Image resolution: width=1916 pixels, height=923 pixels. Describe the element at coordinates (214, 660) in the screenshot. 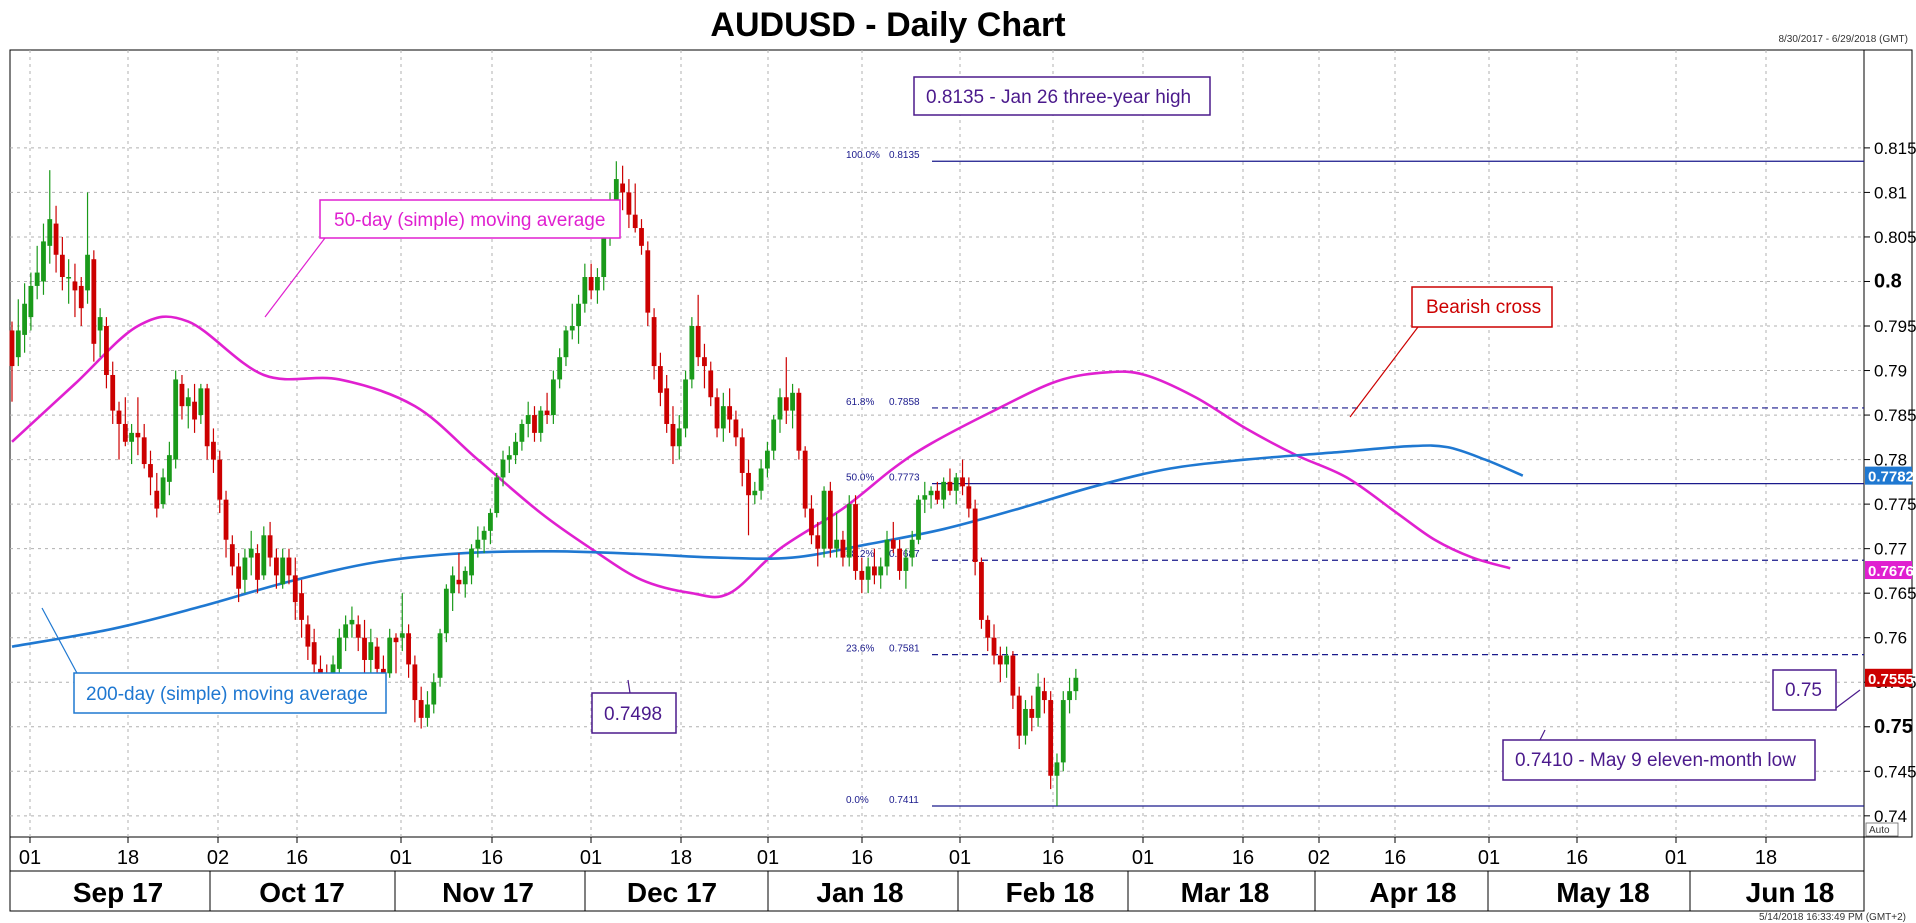

I see `annotation-200day-ma: 200-day (simple) moving average` at that location.